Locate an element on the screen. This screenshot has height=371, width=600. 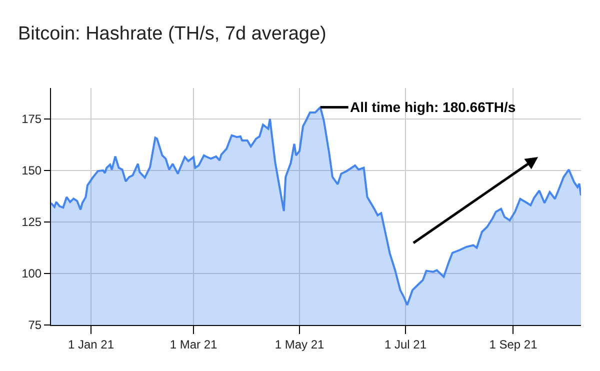
annotation: All time high: 180.66TH/s is located at coordinates (433, 107).